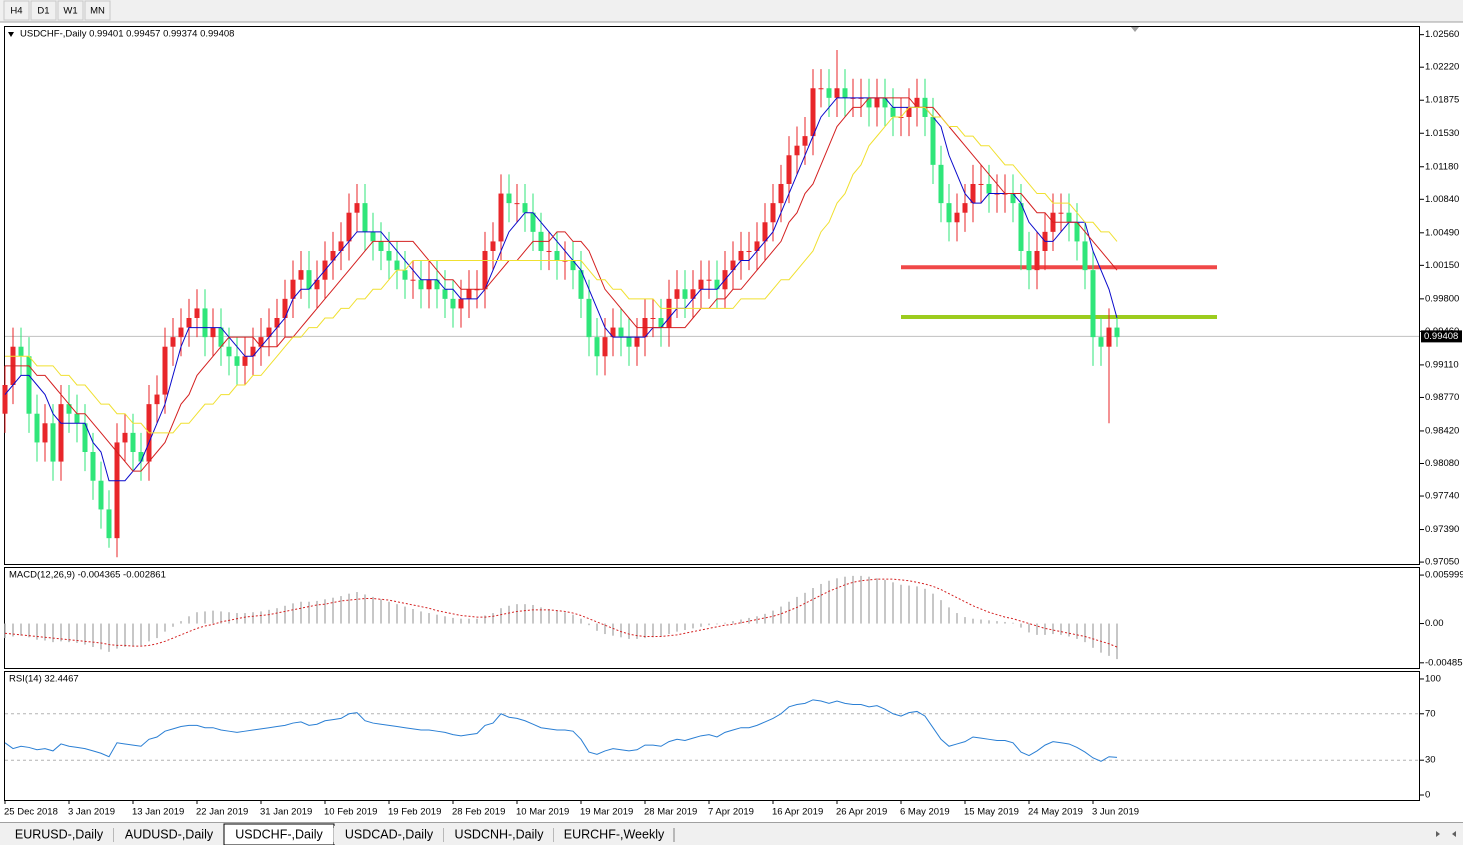  What do you see at coordinates (1442, 397) in the screenshot?
I see `y-tick-label: 0.98770` at bounding box center [1442, 397].